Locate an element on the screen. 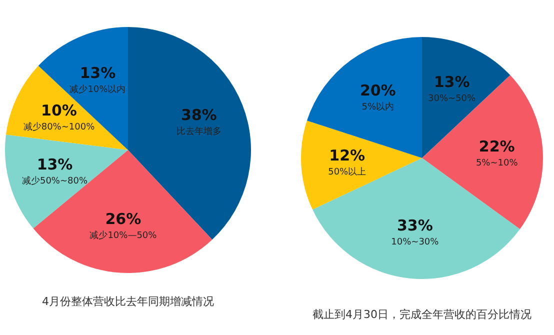 This screenshot has height=335, width=554. data-label: 33% is located at coordinates (414, 225).